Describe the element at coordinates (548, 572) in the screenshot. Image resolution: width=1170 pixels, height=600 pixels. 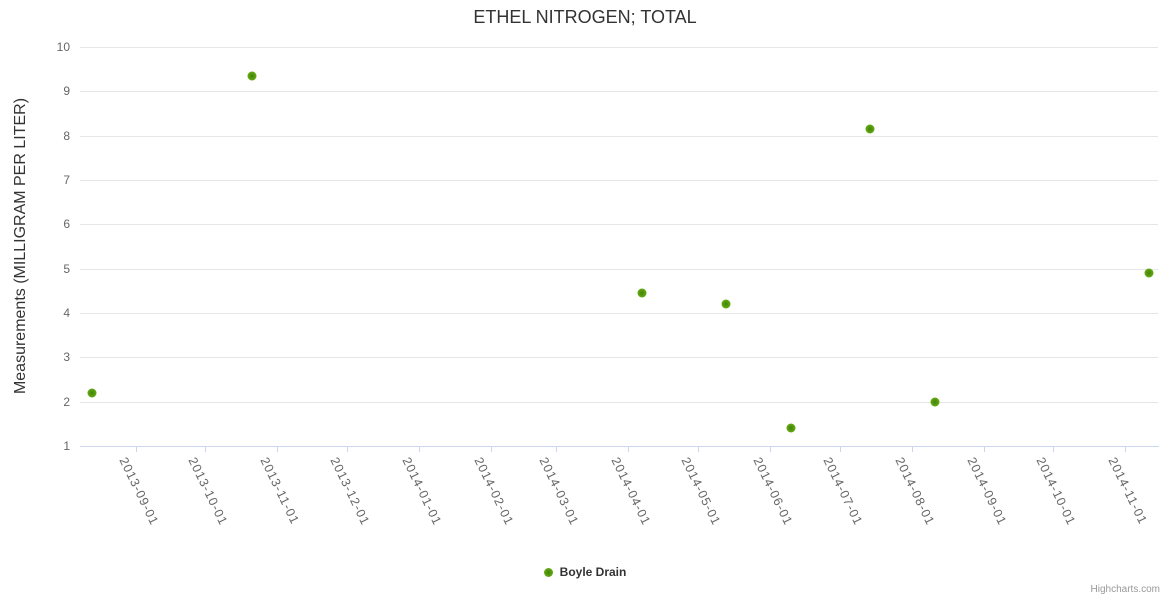
I see `legend-marker-icon` at that location.